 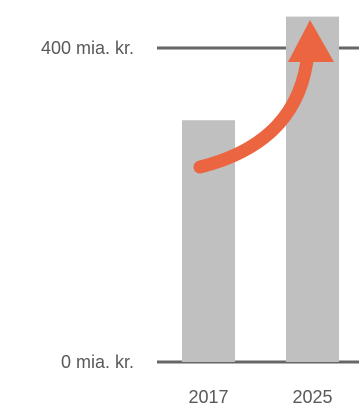 I want to click on x-tick-label-2017: 2017, so click(x=208, y=396).